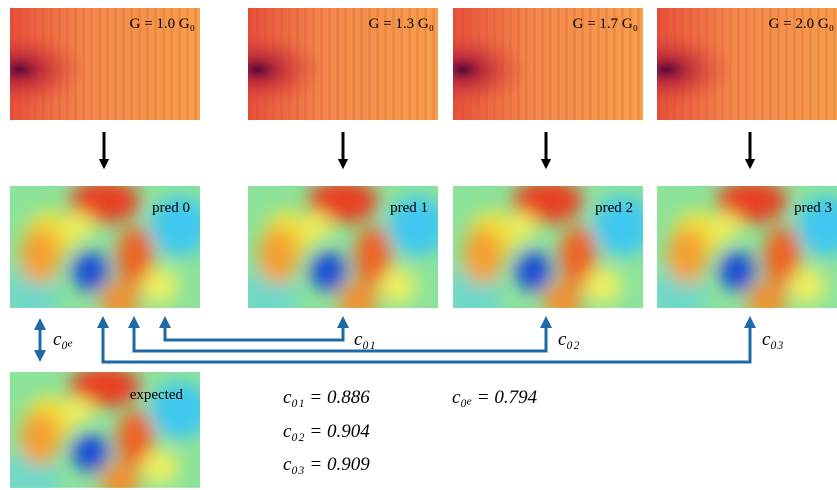  I want to click on expected-label: expected, so click(157, 395).